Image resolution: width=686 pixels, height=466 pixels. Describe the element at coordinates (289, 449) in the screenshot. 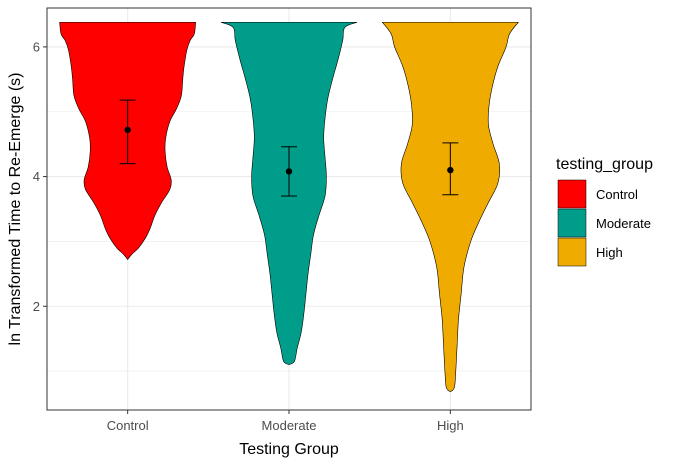

I see `x-axis-title: Testing Group` at that location.